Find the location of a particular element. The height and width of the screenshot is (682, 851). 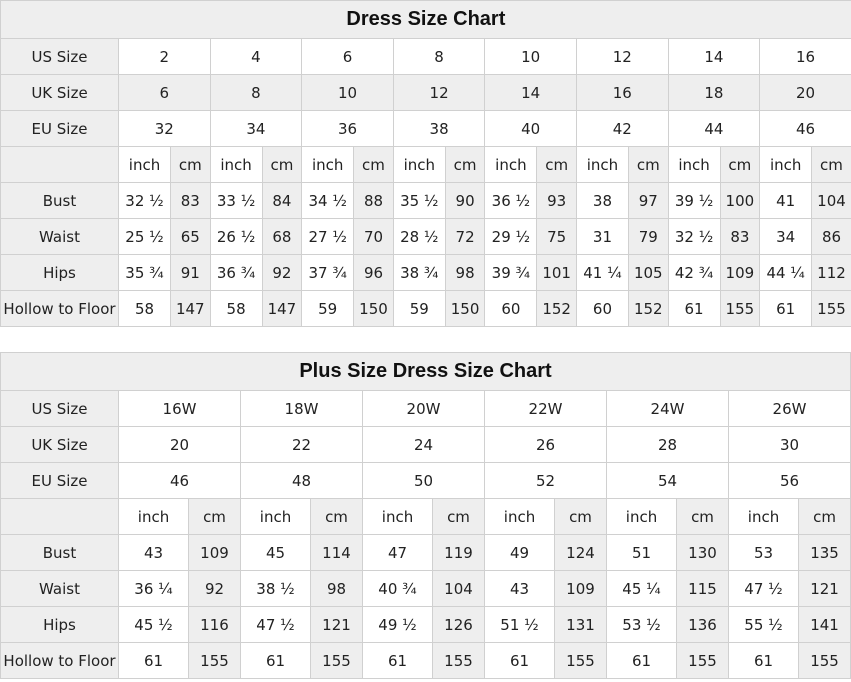

size-cell: 22 is located at coordinates (301, 444).